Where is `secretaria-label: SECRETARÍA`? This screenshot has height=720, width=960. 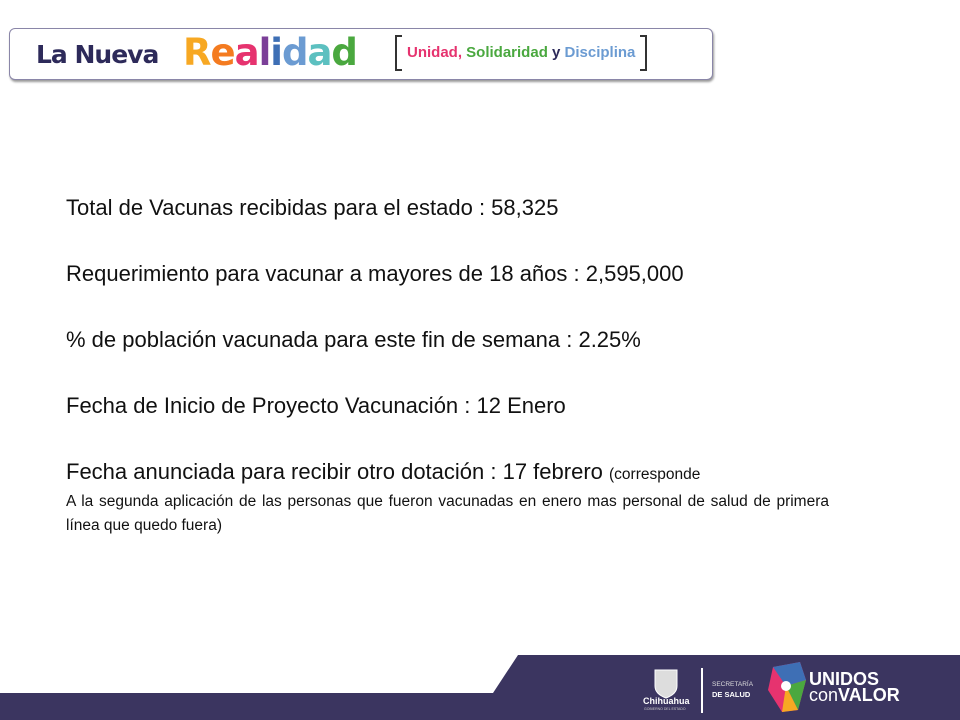 secretaria-label: SECRETARÍA is located at coordinates (733, 684).